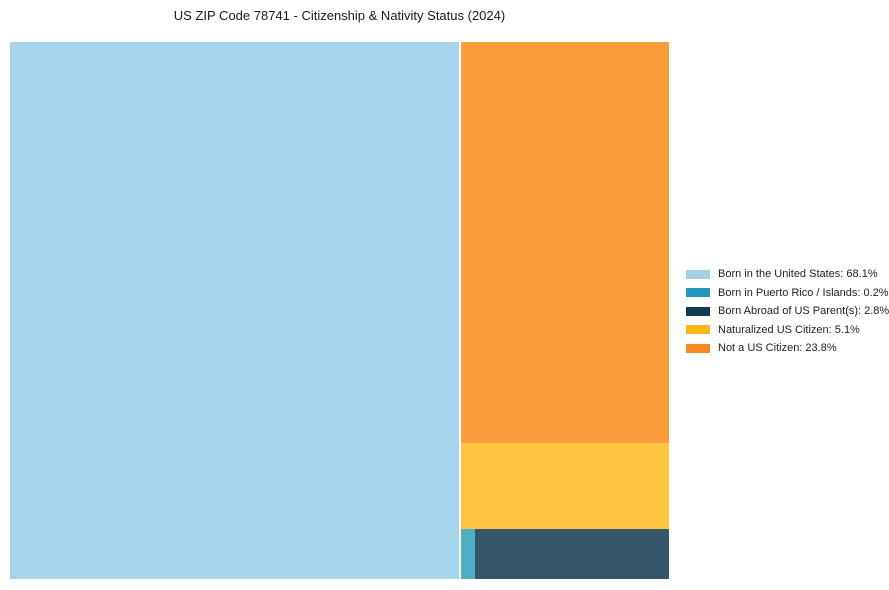  What do you see at coordinates (468, 554) in the screenshot?
I see `treemap-block-born-in-puerto-rico` at bounding box center [468, 554].